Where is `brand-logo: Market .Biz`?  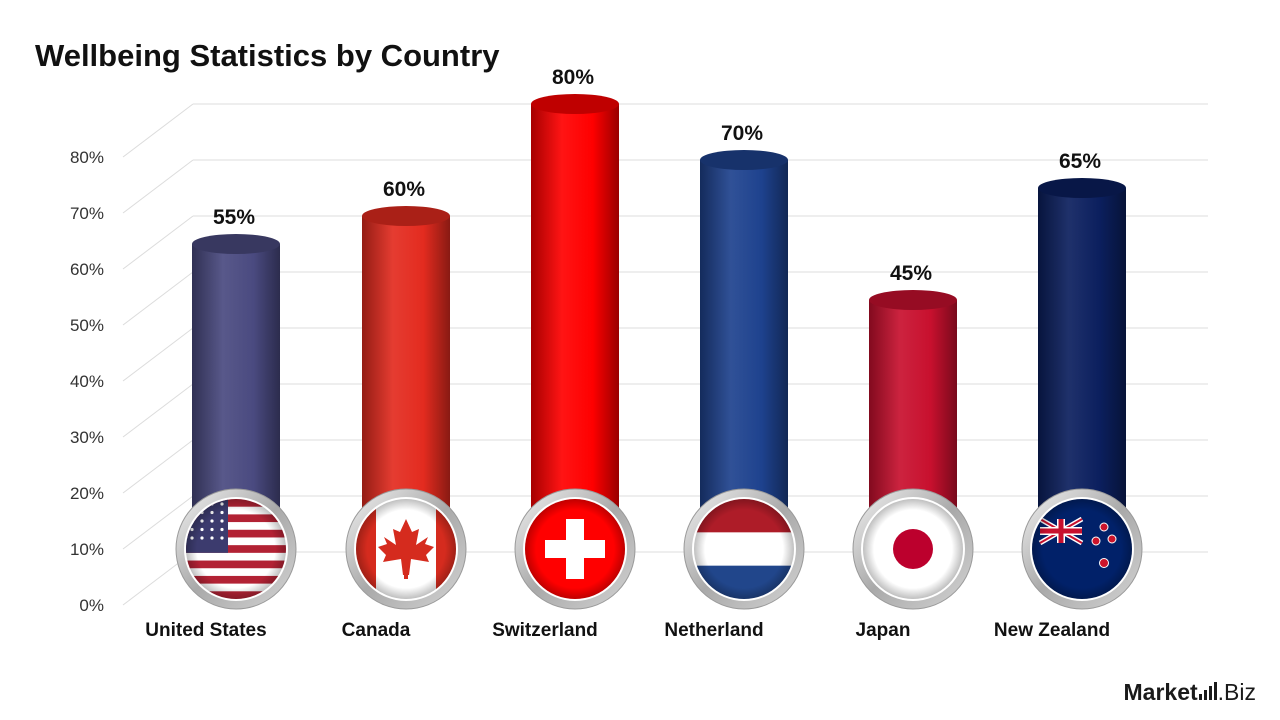 brand-logo: Market .Biz is located at coordinates (1190, 692).